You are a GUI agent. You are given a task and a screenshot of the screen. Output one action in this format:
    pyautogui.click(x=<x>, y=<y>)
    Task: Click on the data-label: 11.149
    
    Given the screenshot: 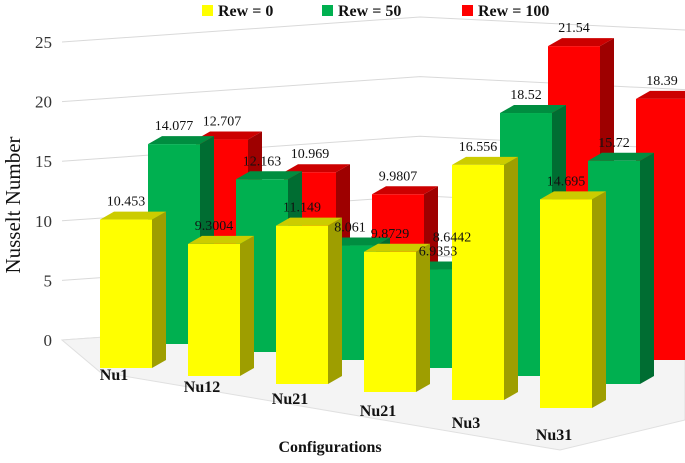 What is the action you would take?
    pyautogui.click(x=302, y=208)
    